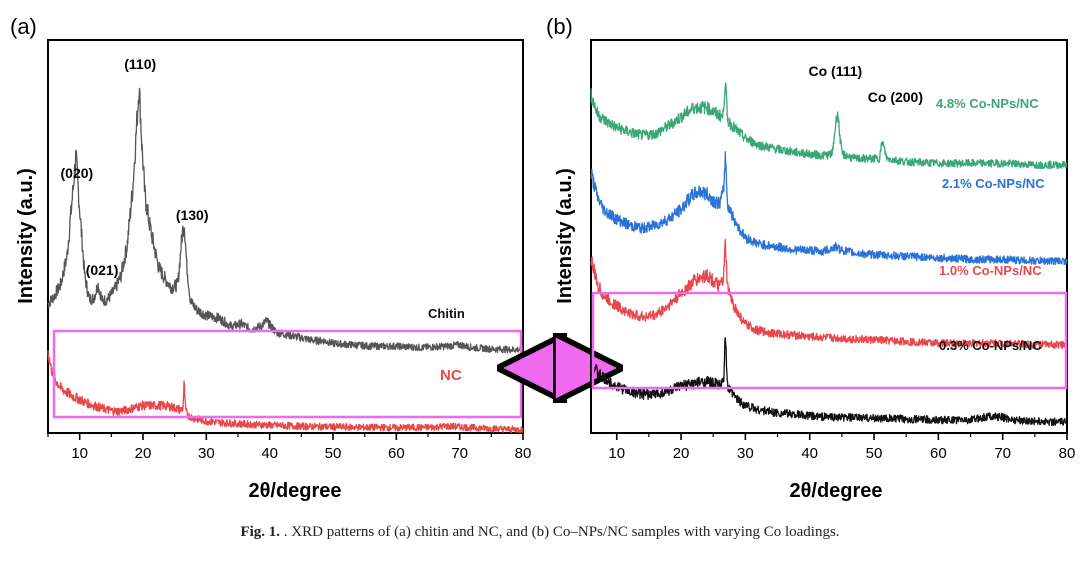 Image resolution: width=1080 pixels, height=564 pixels. I want to click on panel-b-peak-annotation: Co (200), so click(895, 97).